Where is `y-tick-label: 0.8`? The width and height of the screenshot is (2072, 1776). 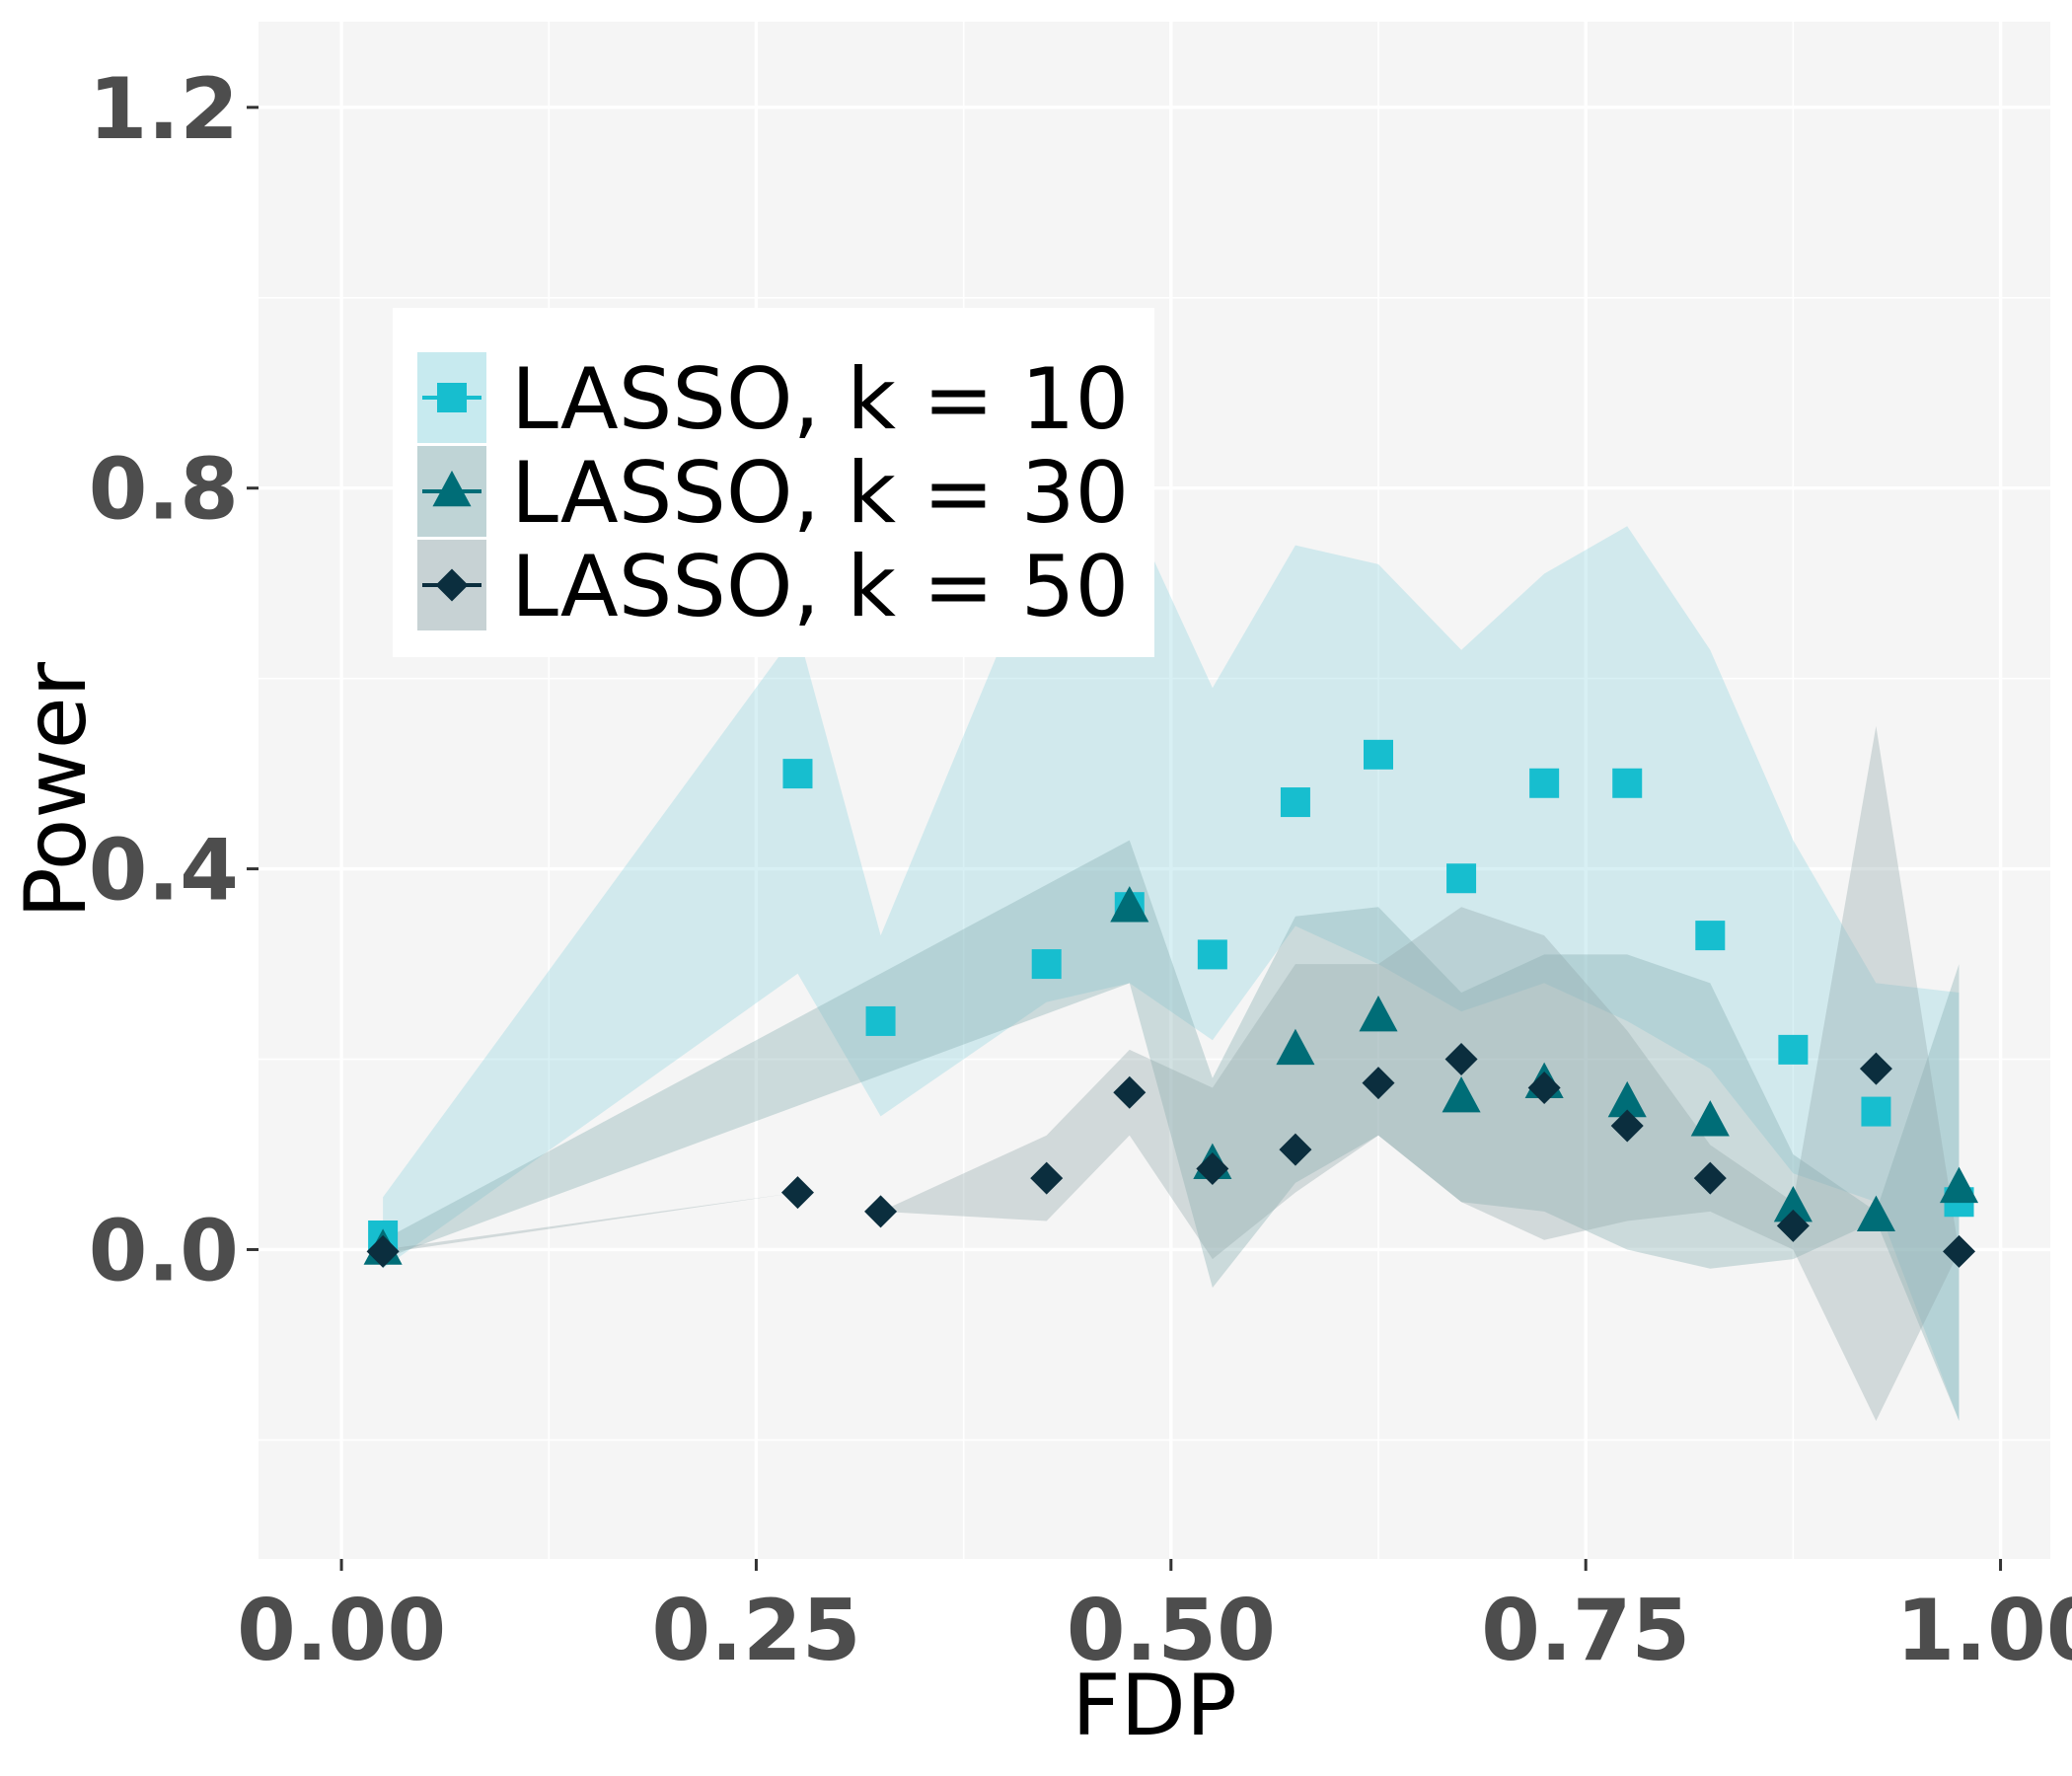
y-tick-label: 0.8 is located at coordinates (164, 491).